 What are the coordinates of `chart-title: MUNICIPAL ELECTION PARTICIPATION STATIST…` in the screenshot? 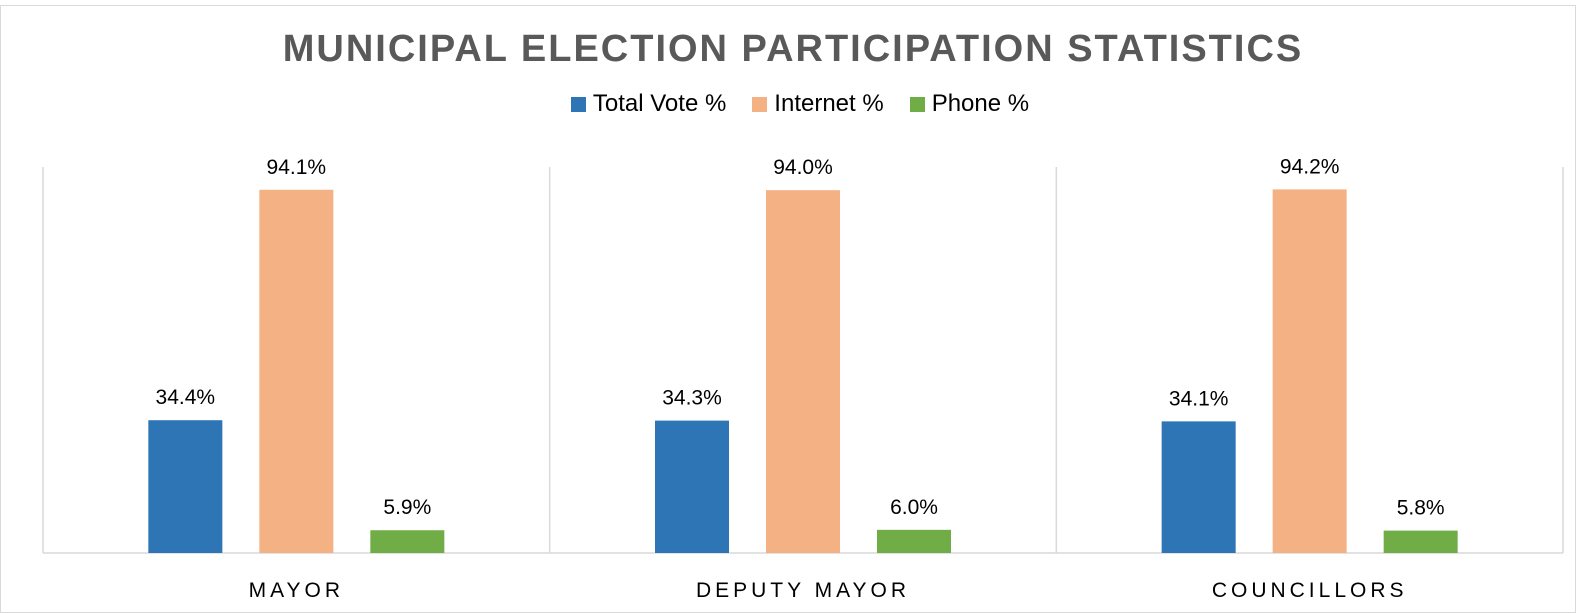 It's located at (793, 49).